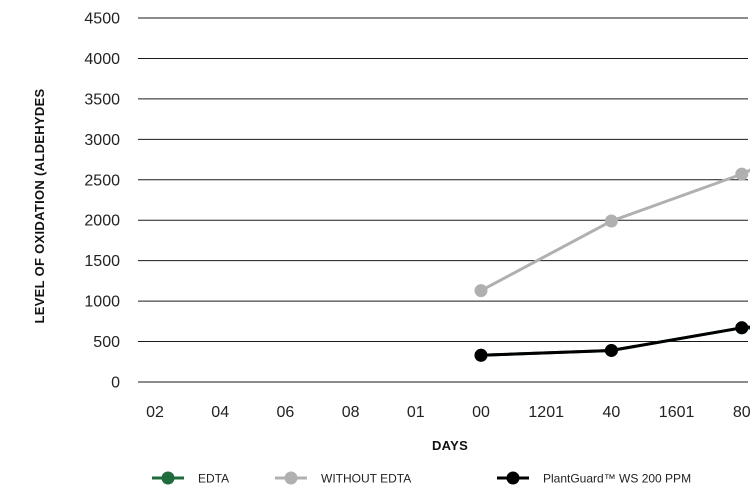  Describe the element at coordinates (102, 302) in the screenshot. I see `y-tick-label: 1000` at that location.